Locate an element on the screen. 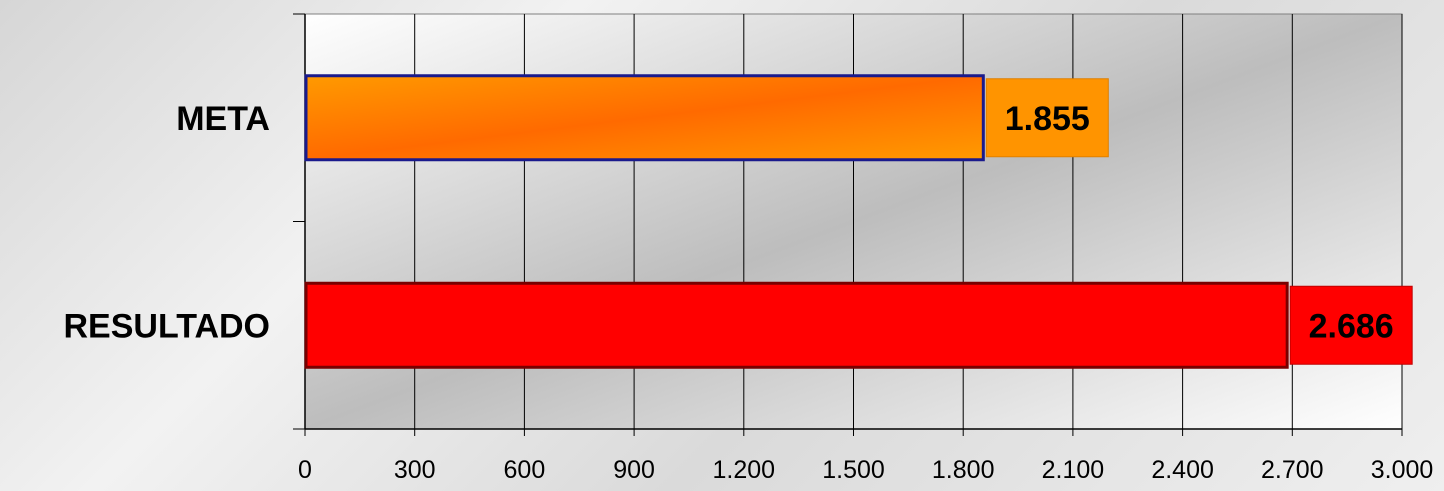  x-tick-label: 900 is located at coordinates (634, 470).